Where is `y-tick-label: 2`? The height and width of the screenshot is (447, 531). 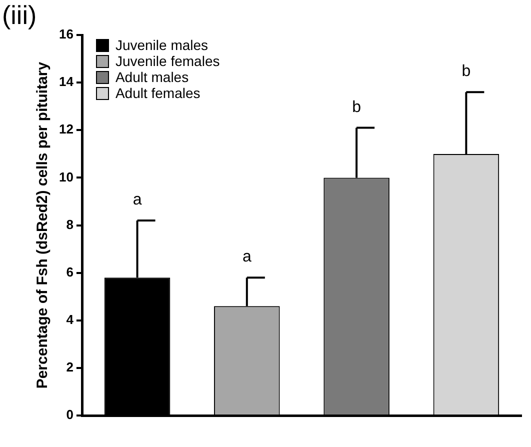
y-tick-label: 2 is located at coordinates (70, 367).